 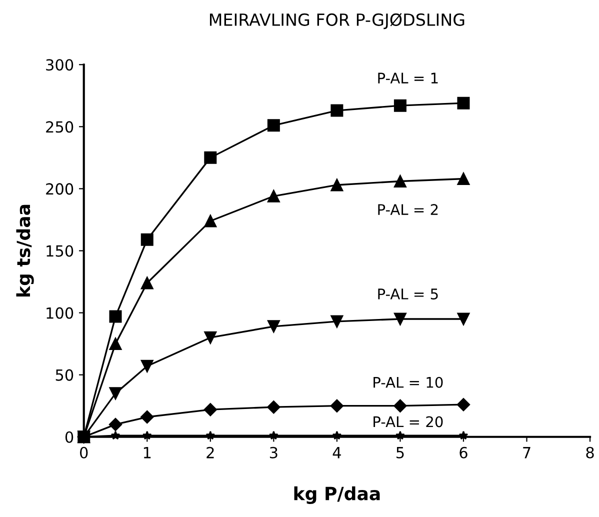 I want to click on y-tick-label: 50, so click(x=65, y=375).